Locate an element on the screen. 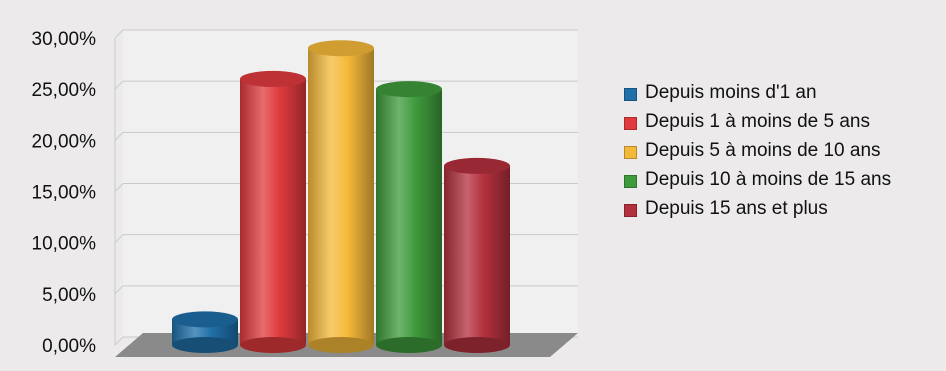 This screenshot has width=946, height=371. legend-item: Depuis moins d'1 an is located at coordinates (784, 93).